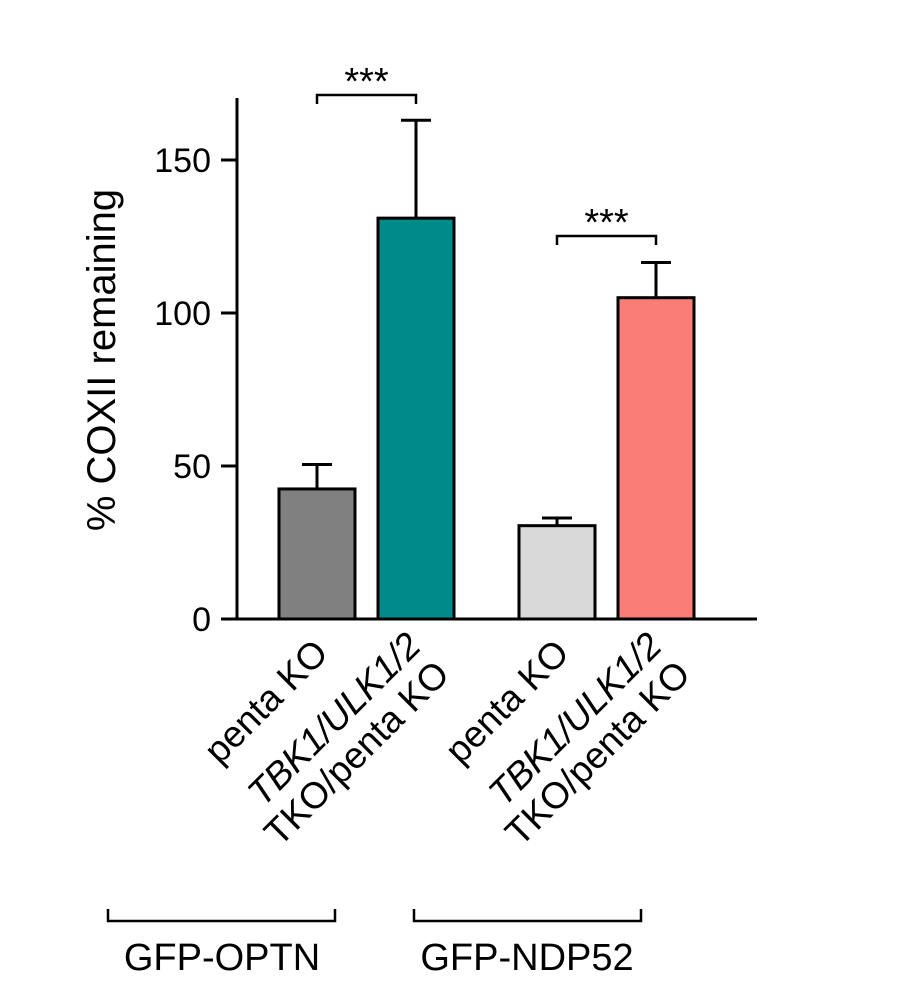  Describe the element at coordinates (192, 467) in the screenshot. I see `y-tick-label-50: 50` at that location.